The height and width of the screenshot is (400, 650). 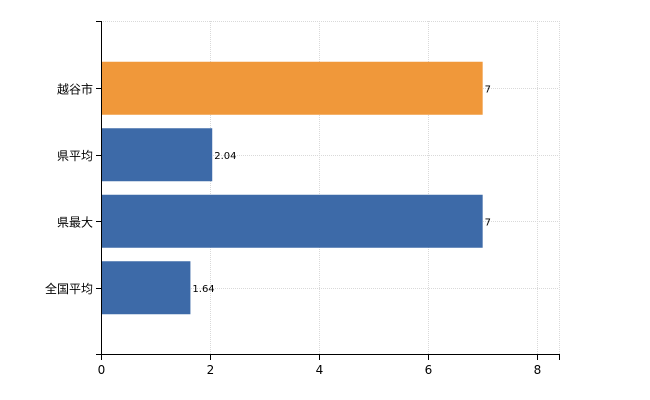 I want to click on x-tick-label-6: 6, so click(x=429, y=370).